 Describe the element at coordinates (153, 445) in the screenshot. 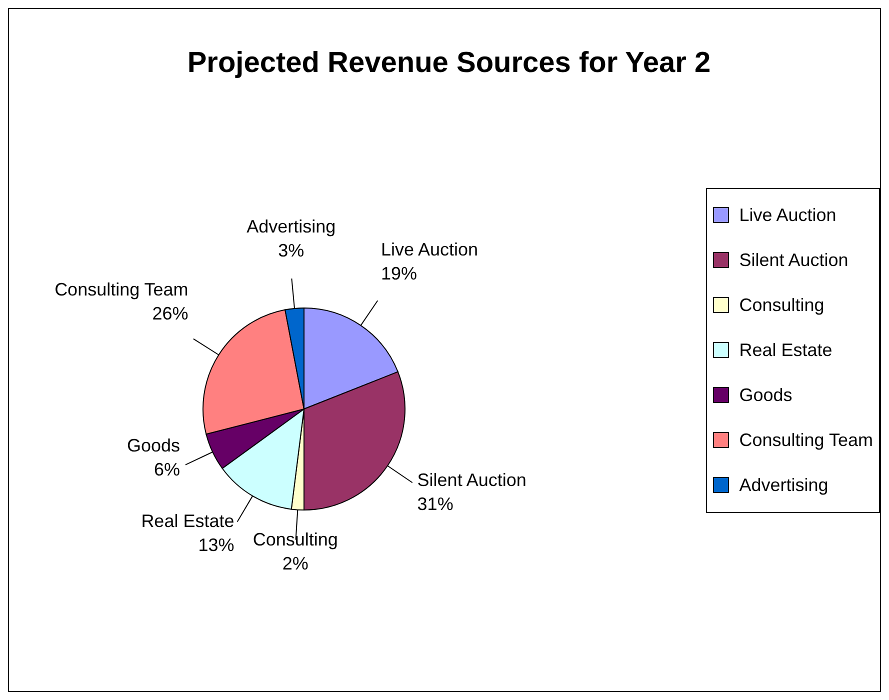

I see `slice-label: Goods` at that location.